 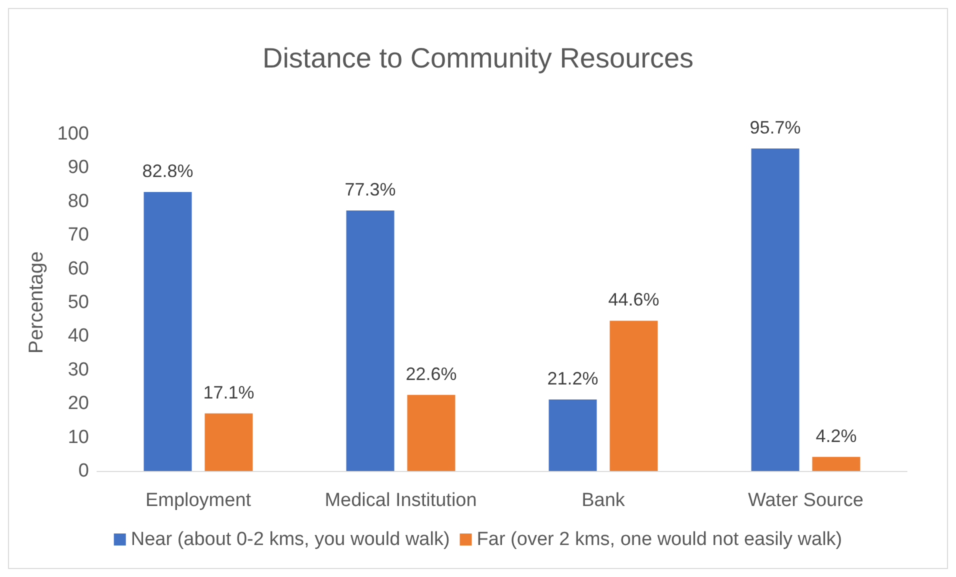 I want to click on legend-label: Far (over 2 kms, one would not easily walk), so click(x=659, y=539).